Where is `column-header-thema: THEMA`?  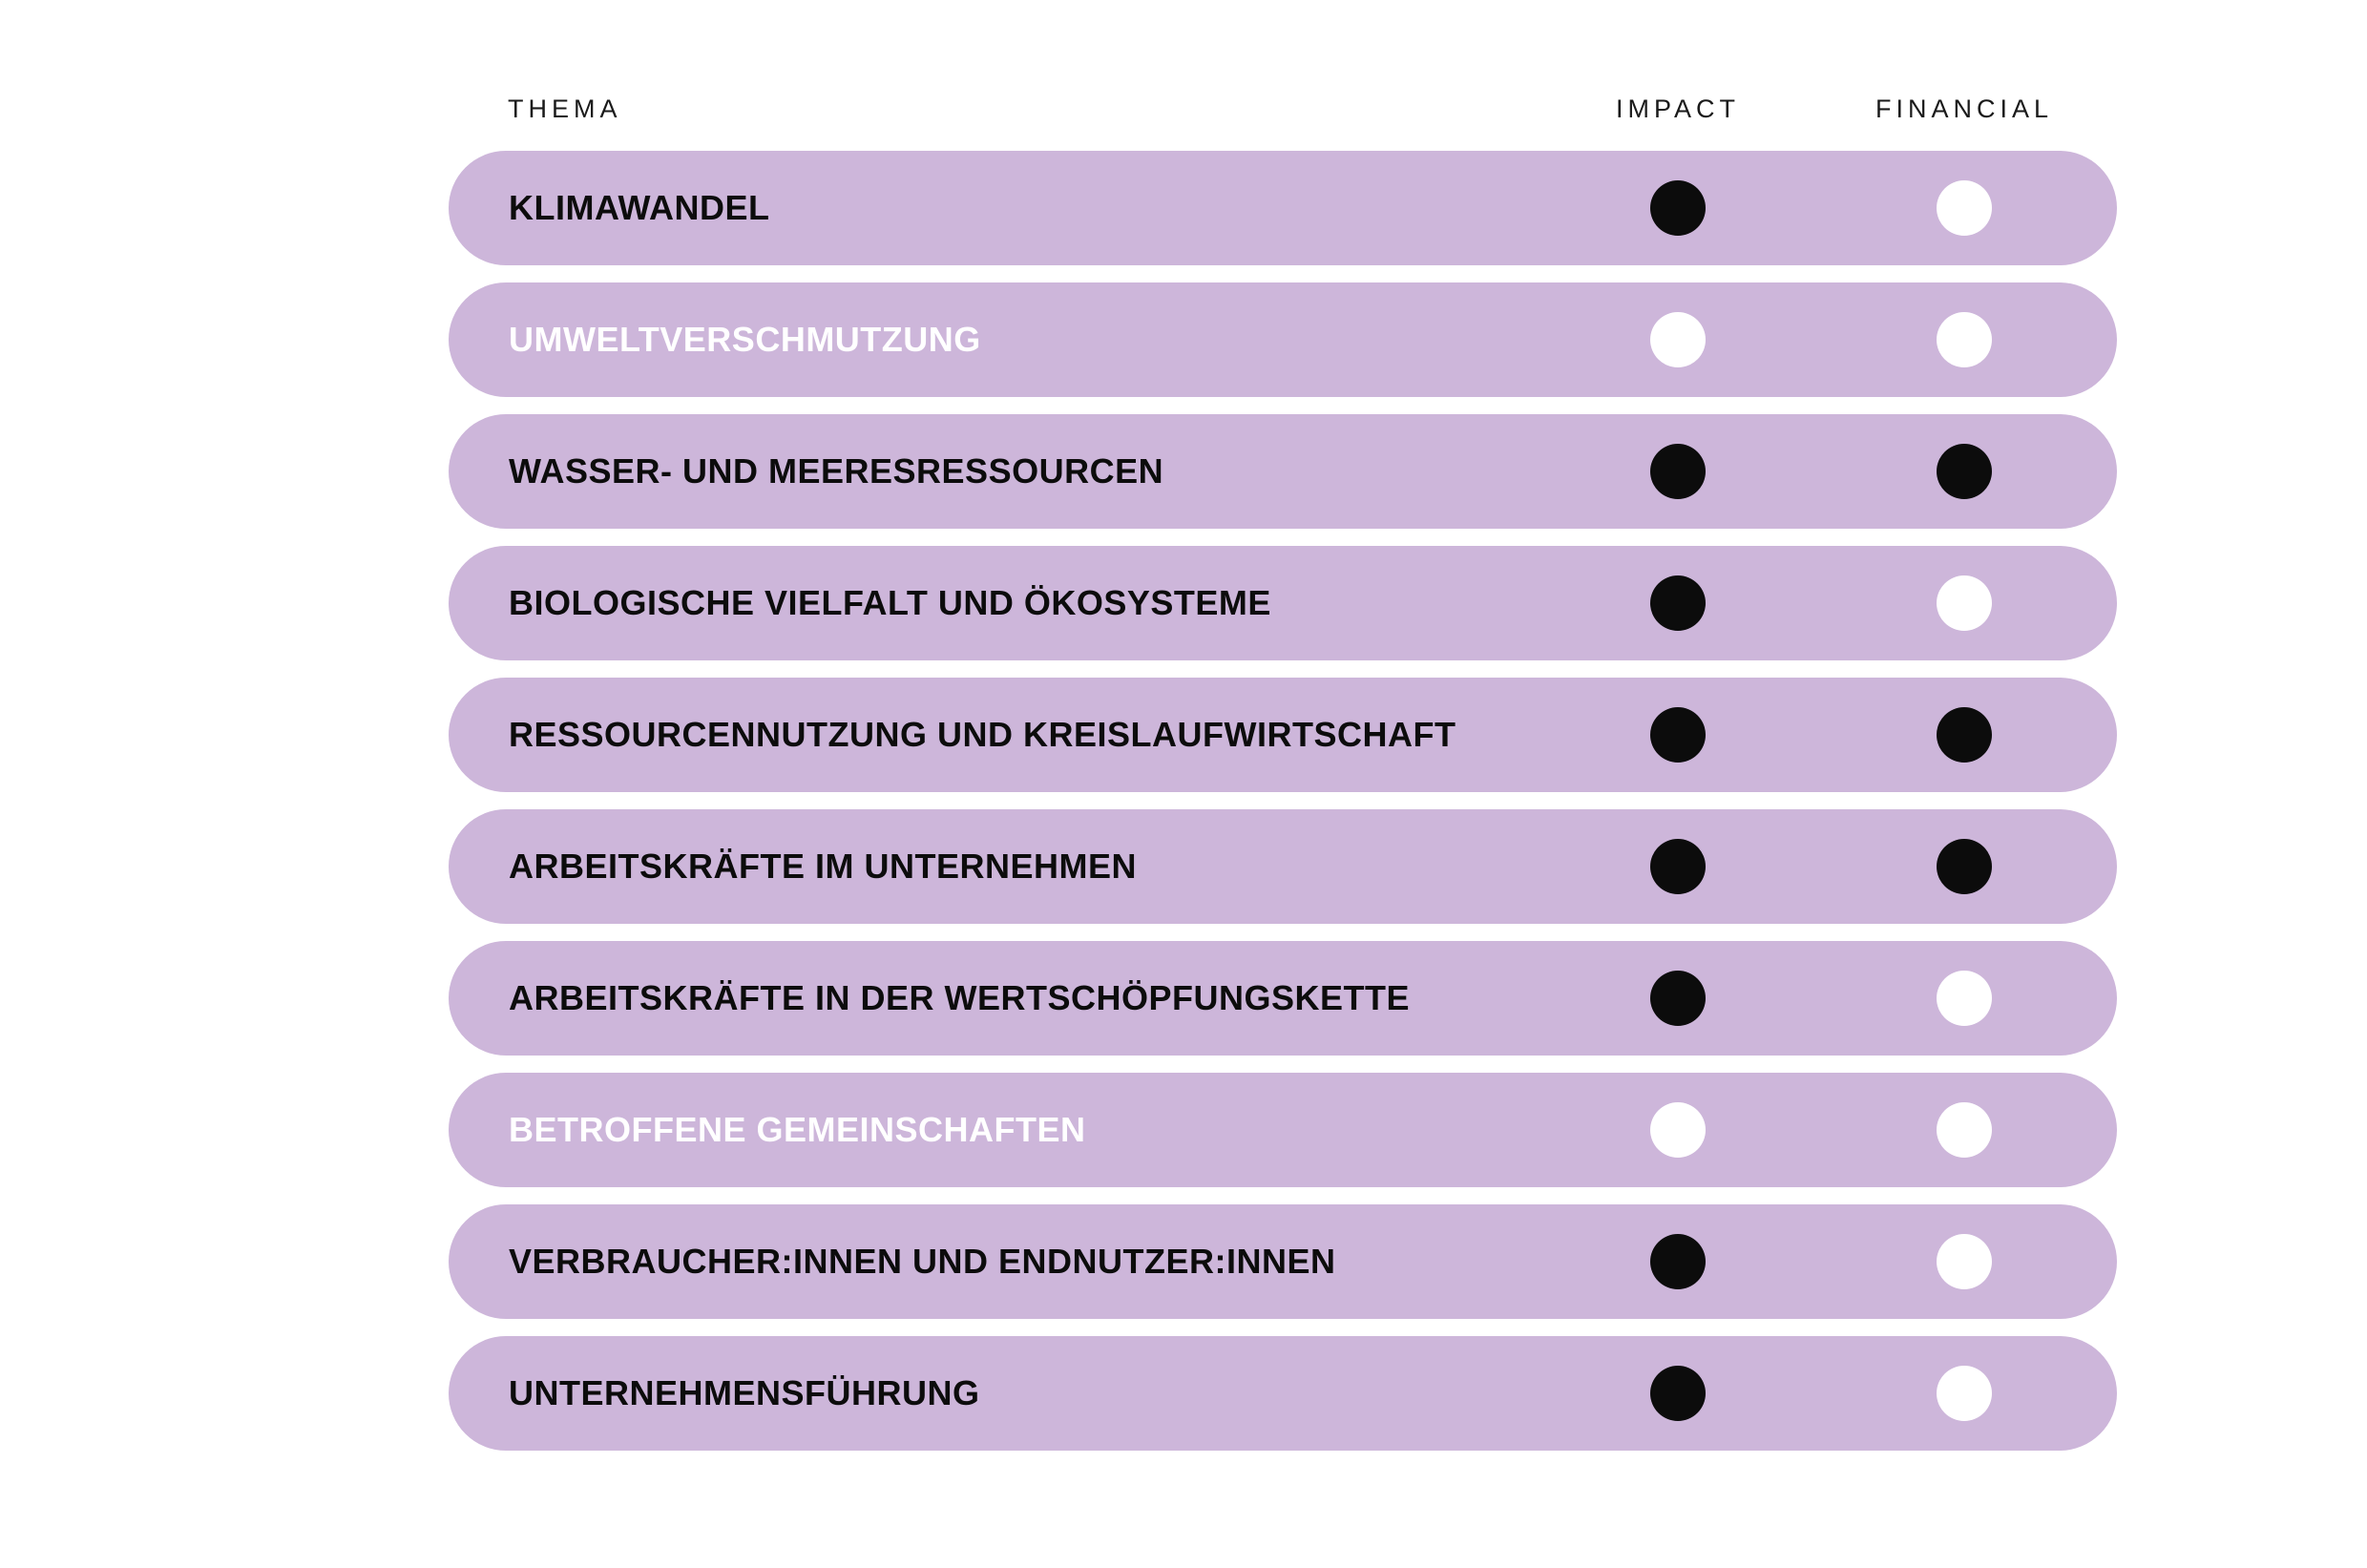
column-header-thema: THEMA is located at coordinates (565, 108).